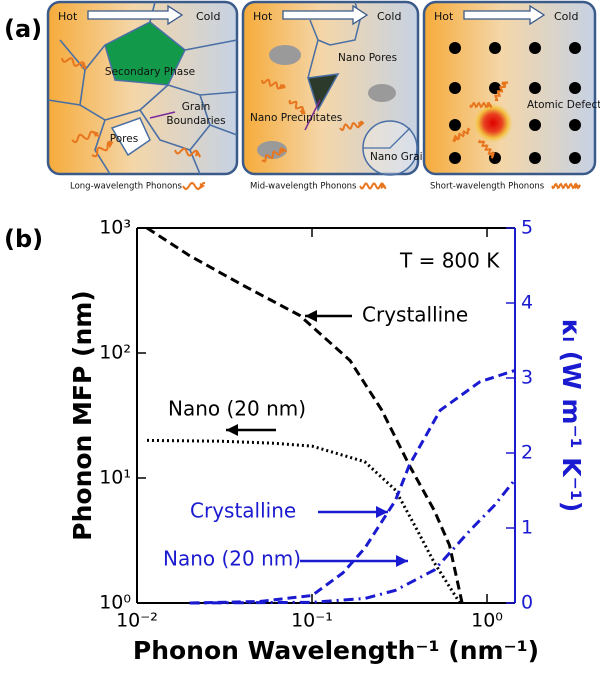  Describe the element at coordinates (115, 478) in the screenshot. I see `y-tick-label: 10¹` at that location.